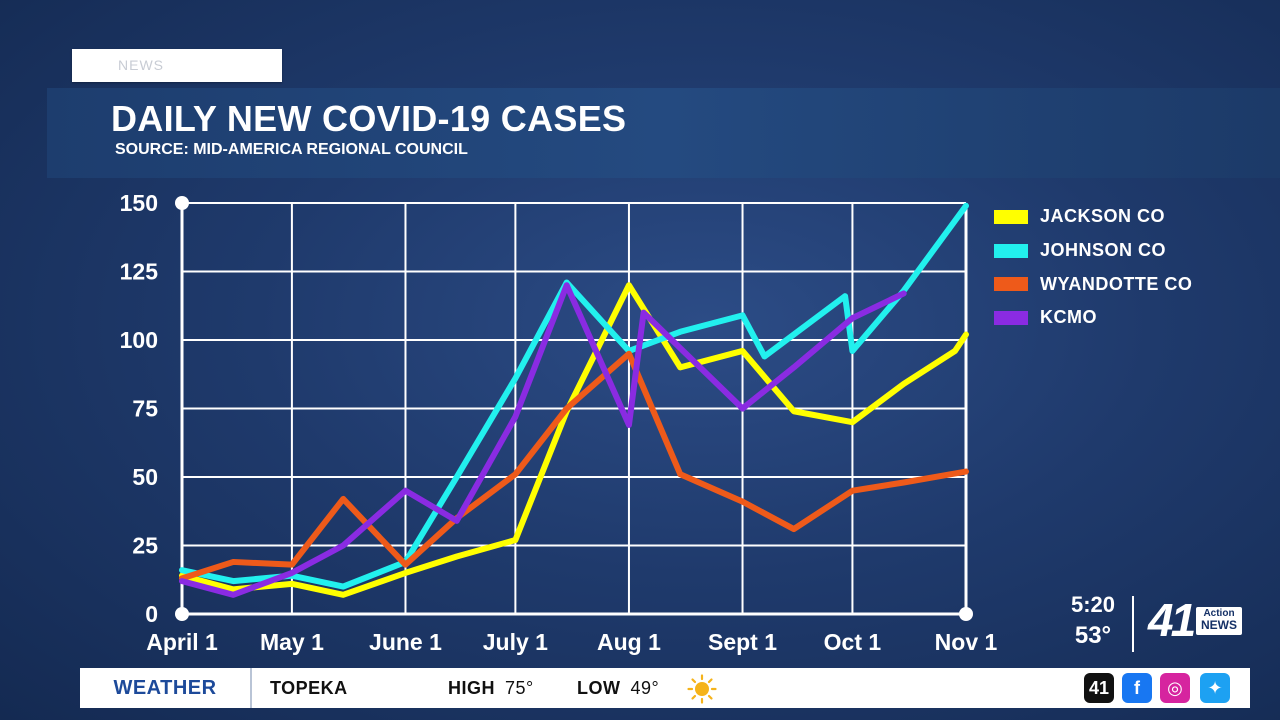 This screenshot has height=720, width=1280. What do you see at coordinates (665, 688) in the screenshot?
I see `weather-ticker: WEATHER TOPEKA HIGH 75° LOW 49° 41 f ◎ ✦` at bounding box center [665, 688].